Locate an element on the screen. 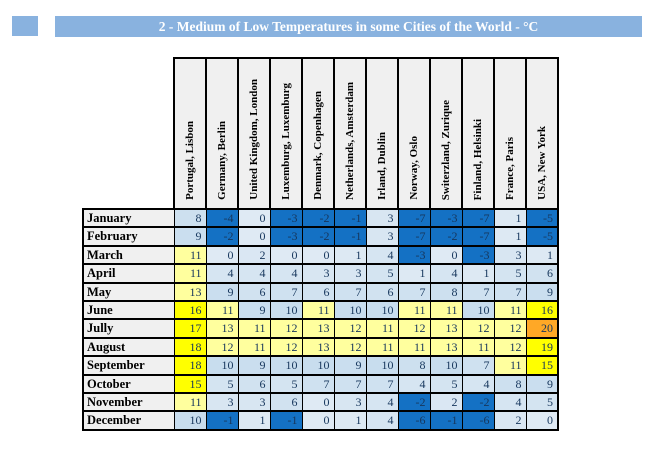 The width and height of the screenshot is (660, 471). table-row: October 15 5 6 5 7 7 7 4 5 4 8 9 is located at coordinates (320, 383).